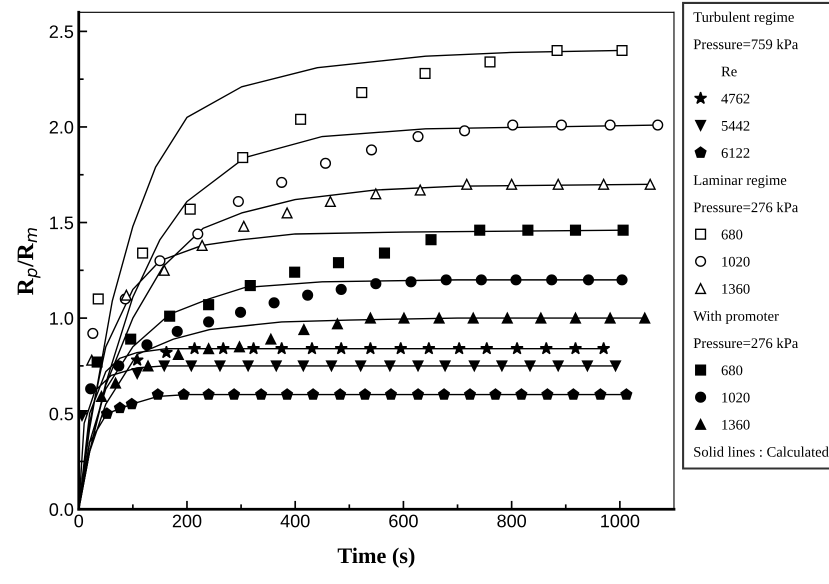 The height and width of the screenshot is (584, 829). Describe the element at coordinates (295, 521) in the screenshot. I see `x-tick-label: 400` at that location.